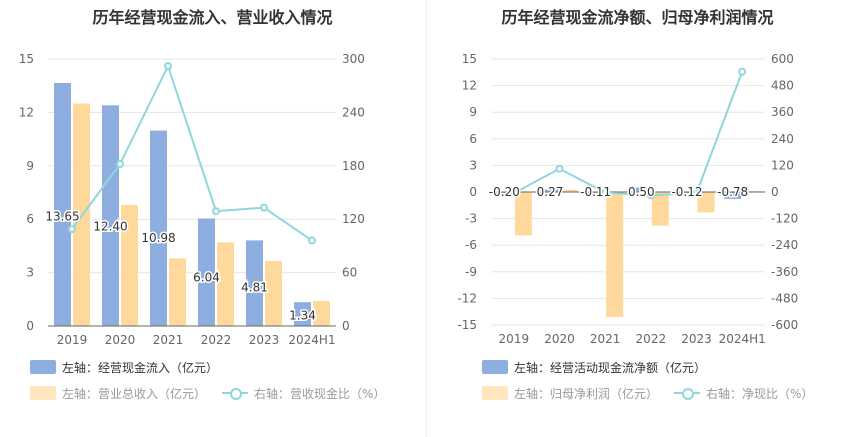 The image size is (850, 437). I want to click on legend-label: 左轴：经营现金流入（亿元）, so click(140, 367).